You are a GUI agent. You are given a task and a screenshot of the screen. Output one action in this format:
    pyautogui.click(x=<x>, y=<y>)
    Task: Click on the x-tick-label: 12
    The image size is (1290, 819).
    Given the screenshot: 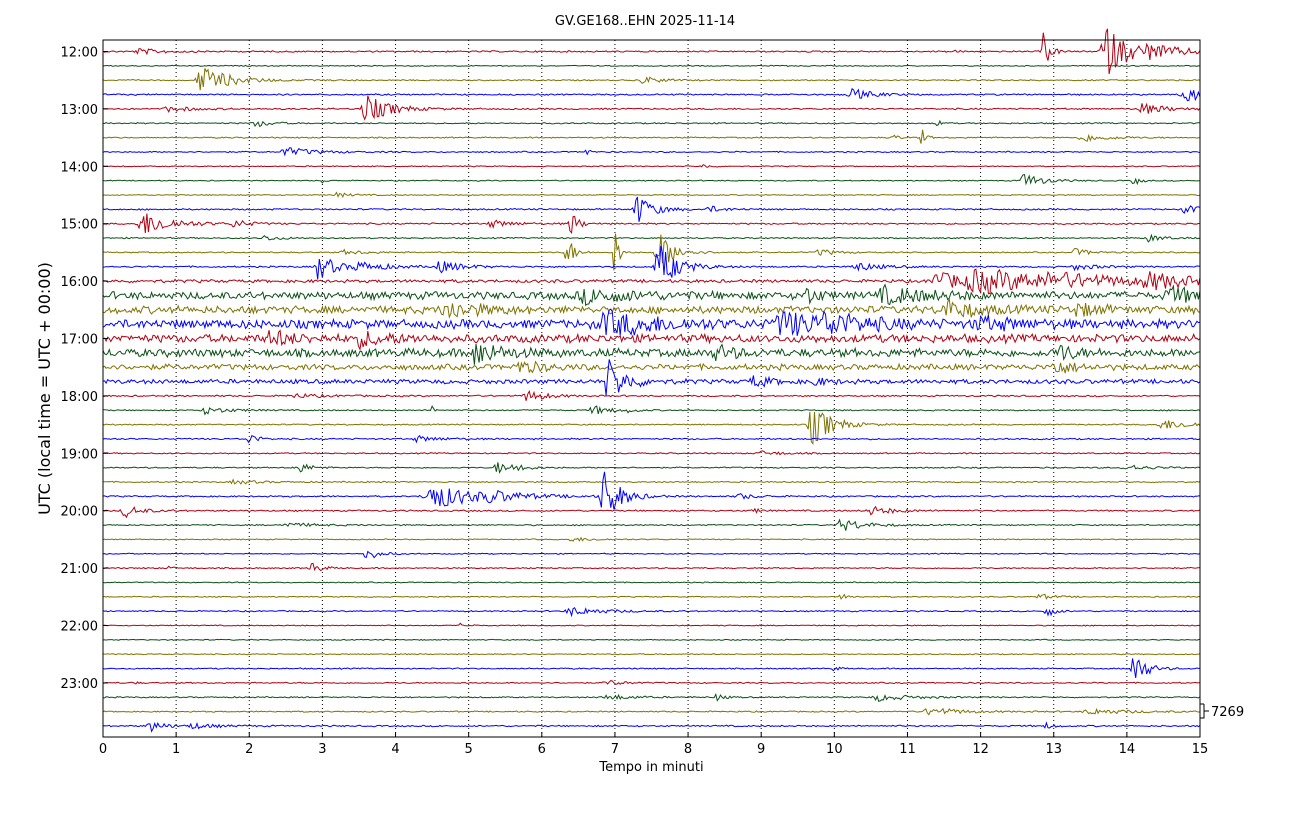 What is the action you would take?
    pyautogui.click(x=980, y=749)
    